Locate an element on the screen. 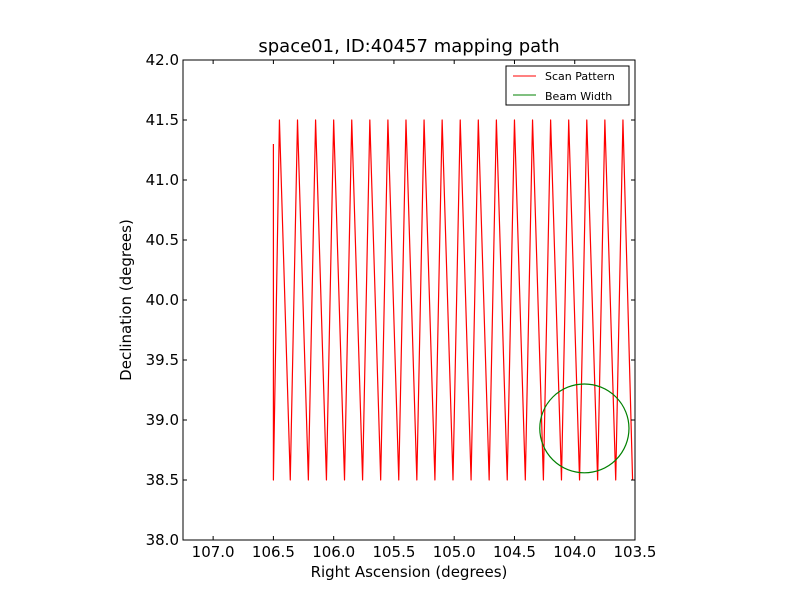  y-tick-label: 40.0 is located at coordinates (162, 300).